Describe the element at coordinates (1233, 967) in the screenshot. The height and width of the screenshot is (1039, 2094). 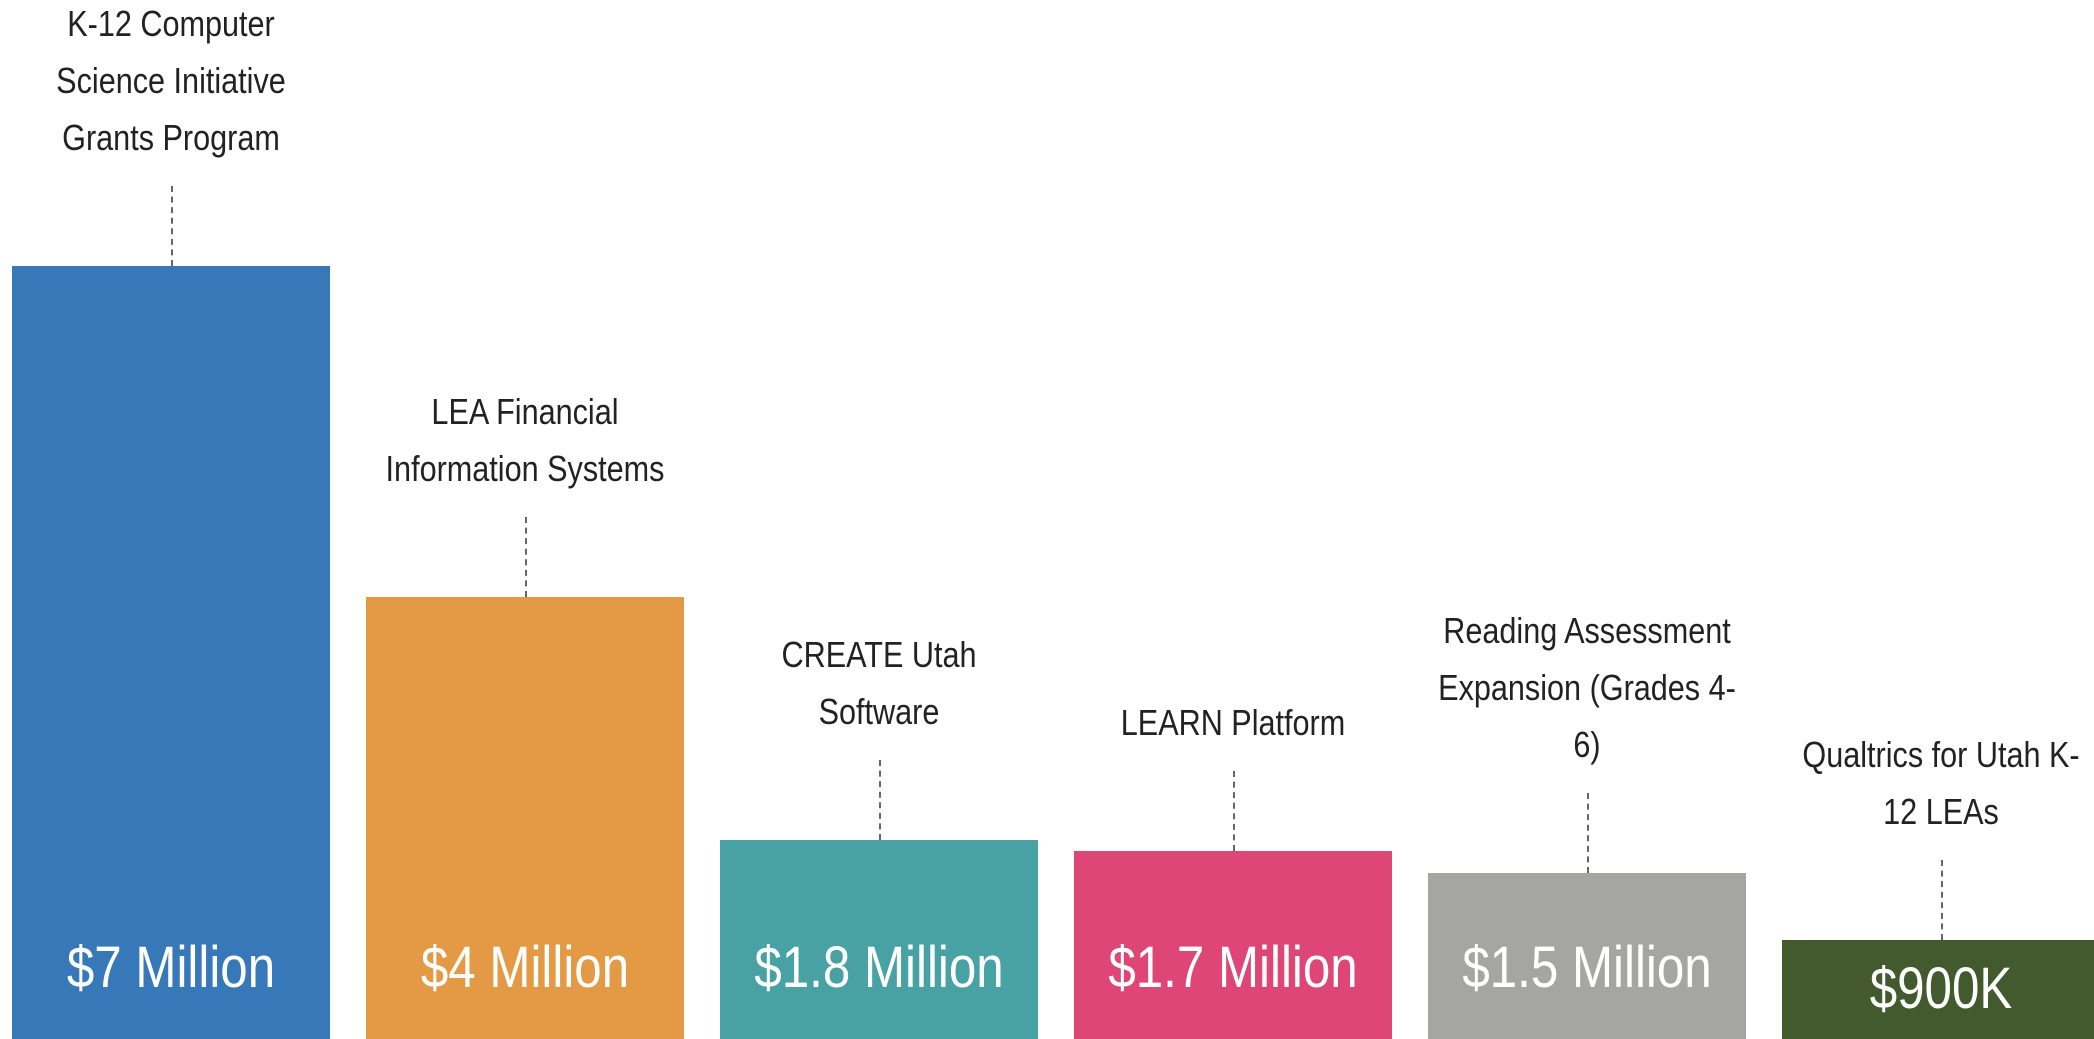
I see `value-label: $1.7 Million` at that location.